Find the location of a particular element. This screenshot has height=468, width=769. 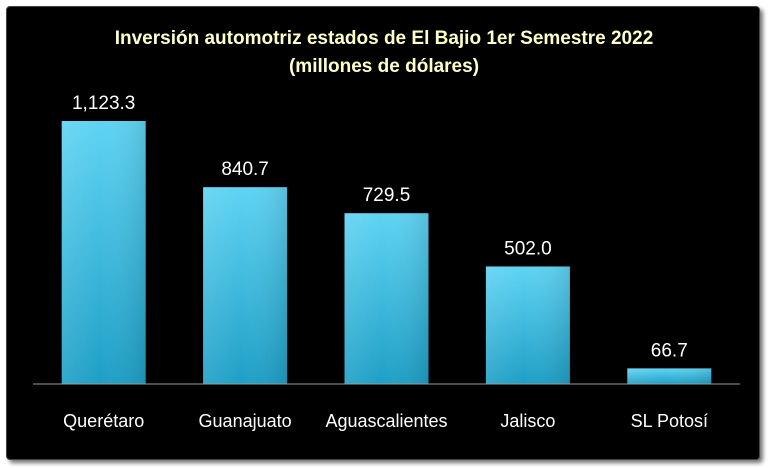

data-label-3: 502.0 is located at coordinates (528, 248).